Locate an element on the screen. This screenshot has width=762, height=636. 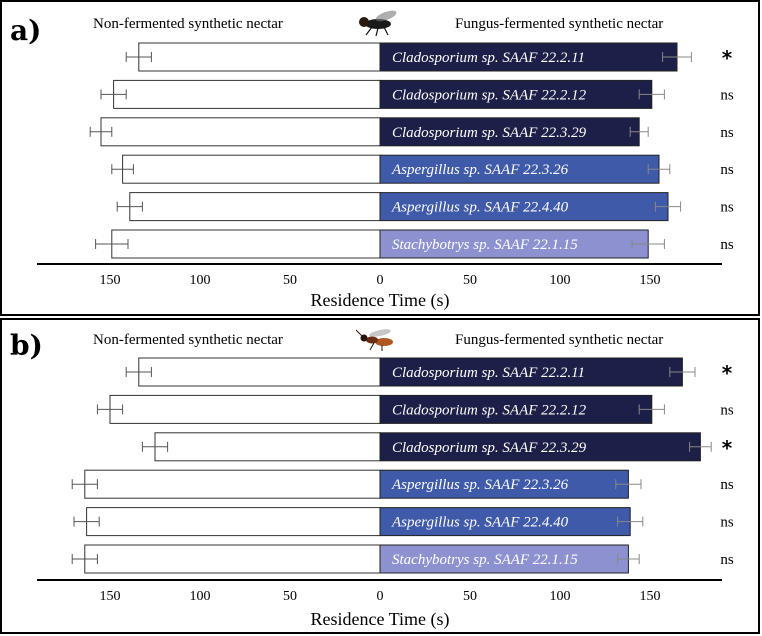
panel-b-right-header: Fungus-fermented synthetic nectar is located at coordinates (559, 340).